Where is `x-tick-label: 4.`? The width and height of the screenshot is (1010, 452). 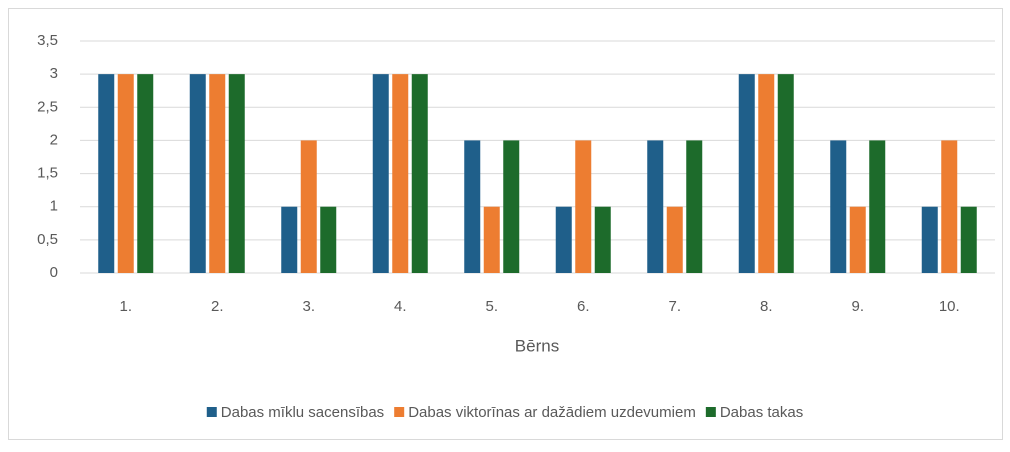 x-tick-label: 4. is located at coordinates (400, 306).